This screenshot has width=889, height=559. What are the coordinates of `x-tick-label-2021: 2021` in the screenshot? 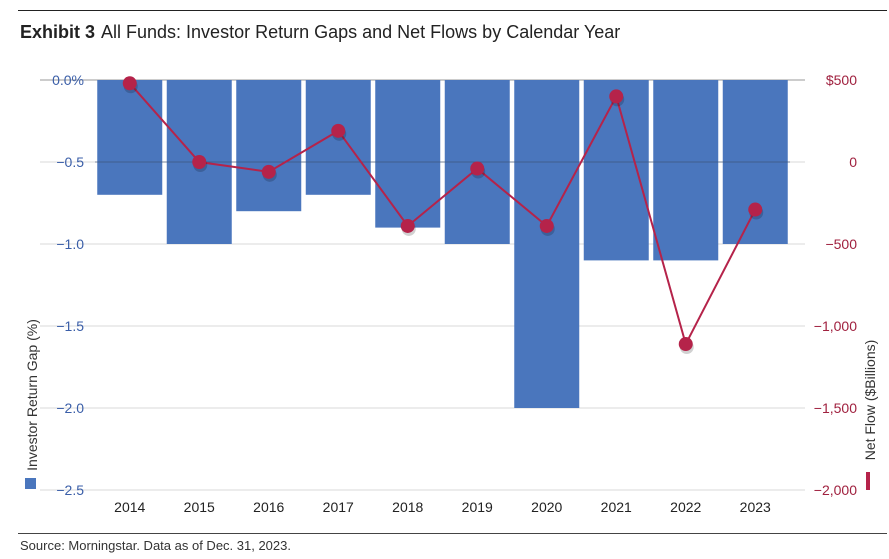 It's located at (616, 507).